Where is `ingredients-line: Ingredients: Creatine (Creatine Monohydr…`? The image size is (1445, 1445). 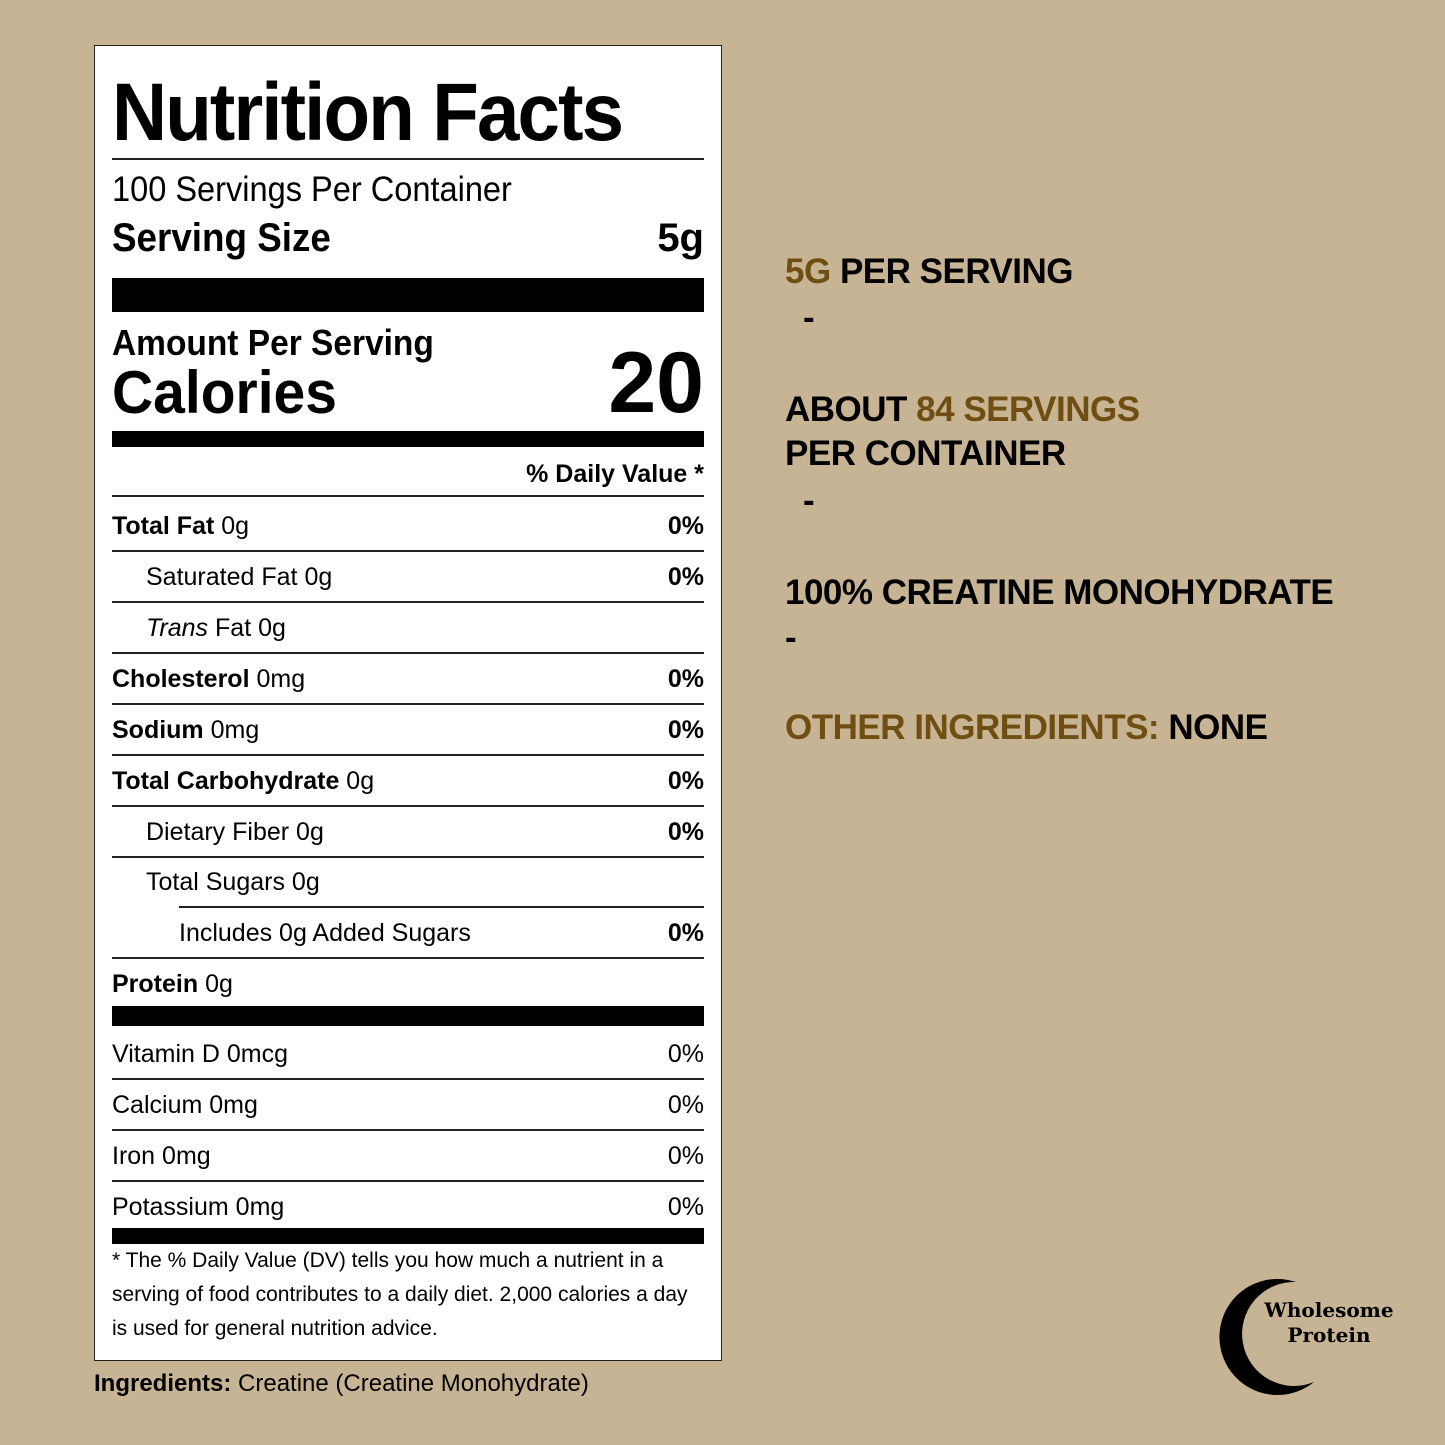
ingredients-line: Ingredients: Creatine (Creatine Monohydr… is located at coordinates (341, 1384).